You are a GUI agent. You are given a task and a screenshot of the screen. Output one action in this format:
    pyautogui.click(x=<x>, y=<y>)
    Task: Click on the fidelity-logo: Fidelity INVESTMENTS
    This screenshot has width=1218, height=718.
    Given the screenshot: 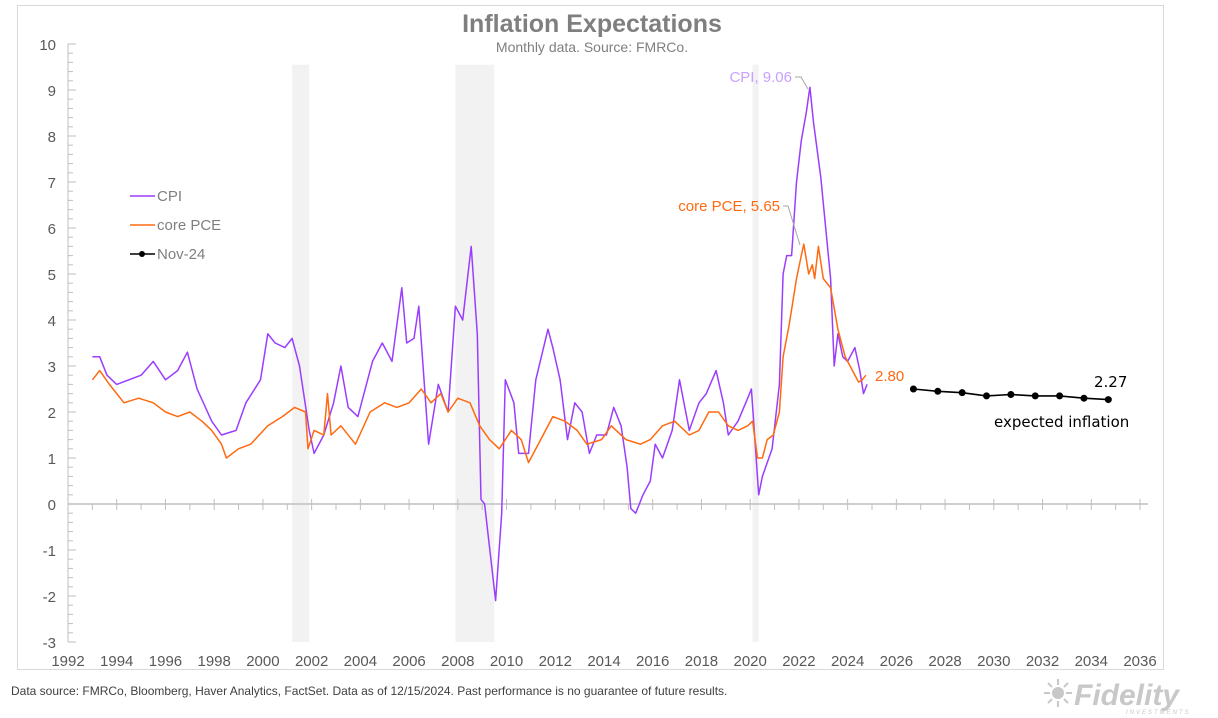 What is the action you would take?
    pyautogui.click(x=1117, y=697)
    